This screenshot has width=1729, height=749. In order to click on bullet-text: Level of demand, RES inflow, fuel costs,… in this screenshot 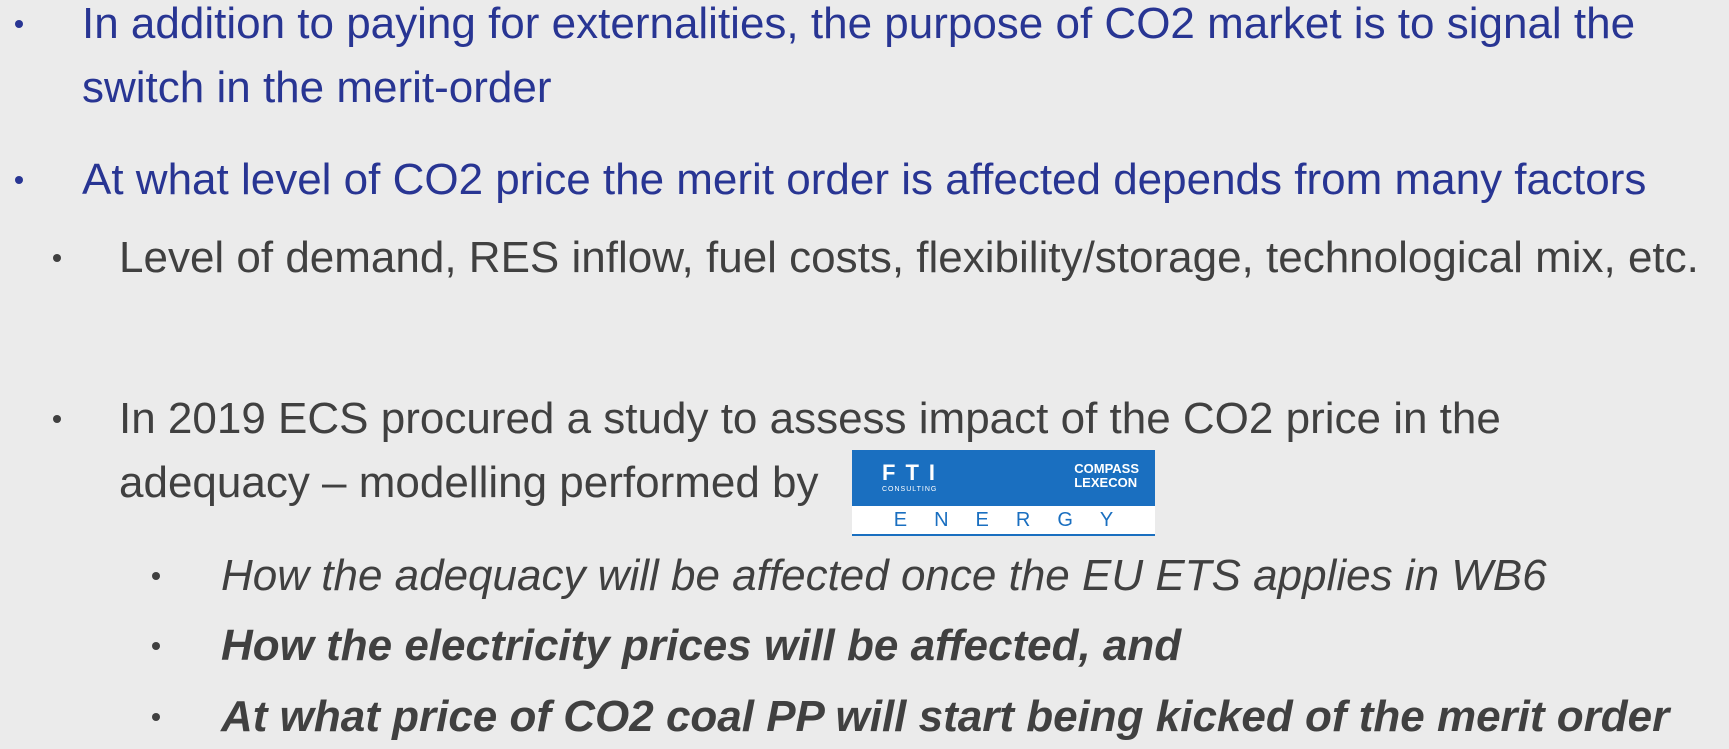, I will do `click(909, 257)`.